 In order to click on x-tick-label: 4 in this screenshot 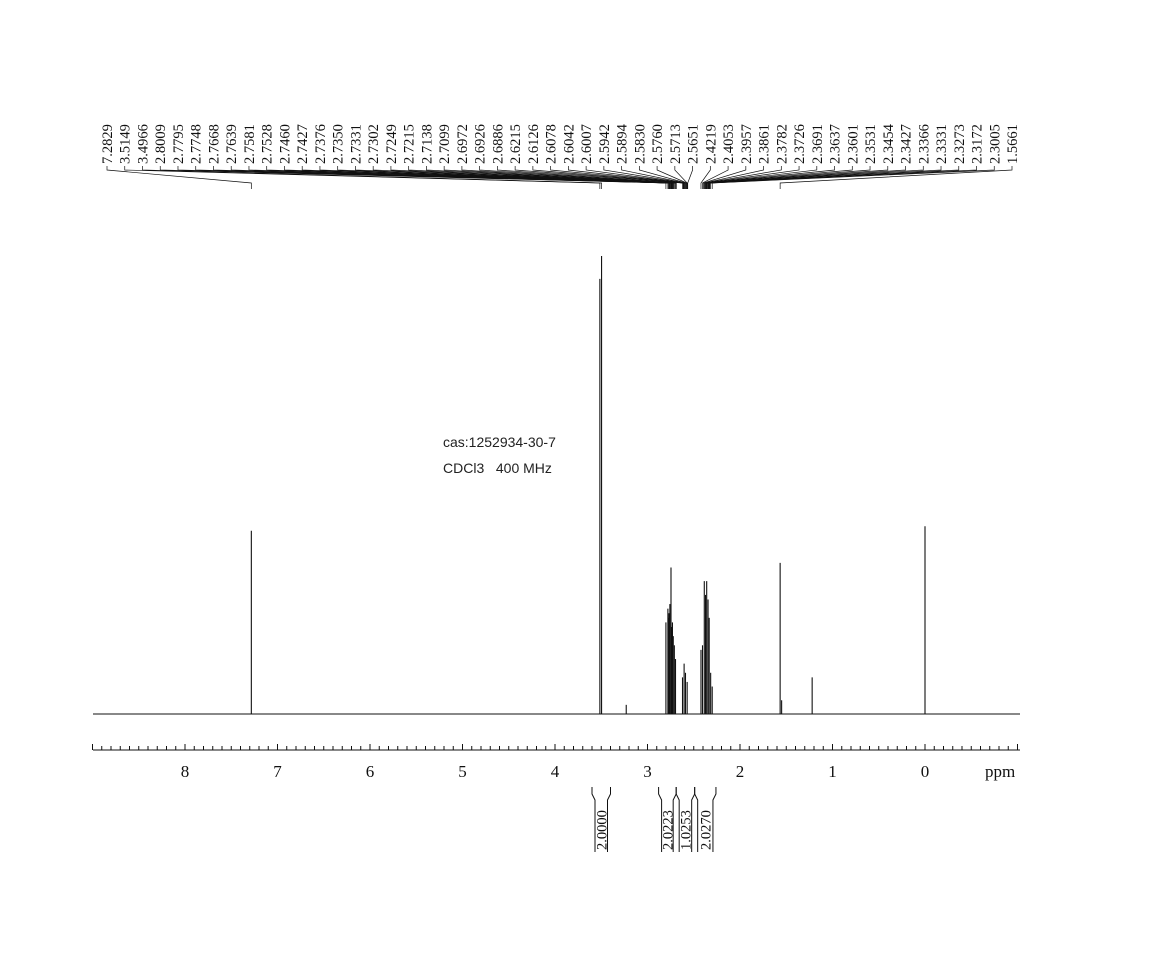, I will do `click(555, 771)`.